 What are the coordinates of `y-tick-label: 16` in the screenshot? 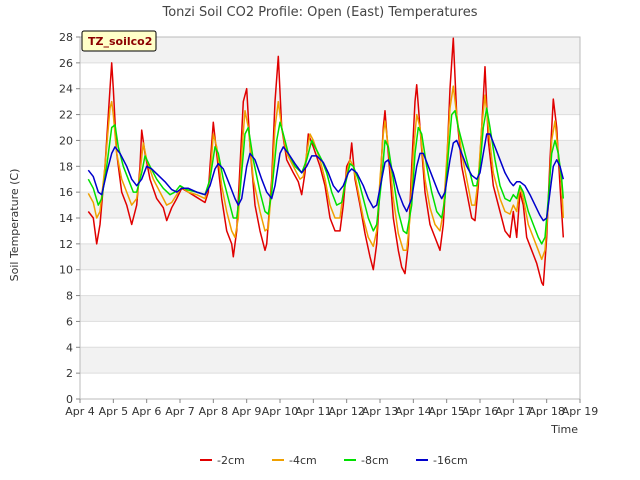 It's located at (66, 192).